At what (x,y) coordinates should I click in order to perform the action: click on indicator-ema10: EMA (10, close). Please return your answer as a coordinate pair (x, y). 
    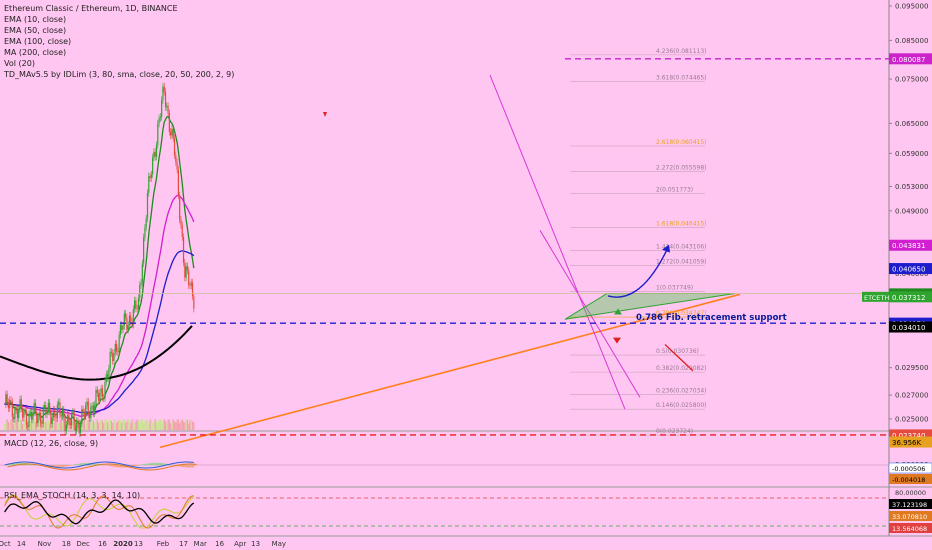
    Looking at the image, I should click on (35, 19).